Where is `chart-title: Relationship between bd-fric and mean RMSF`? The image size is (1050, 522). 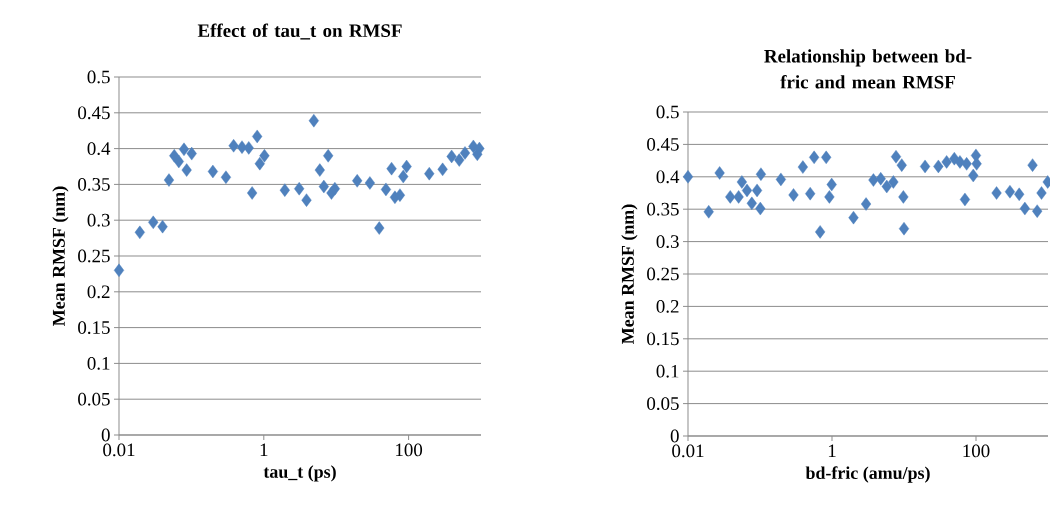
chart-title: Relationship between bd-fric and mean RMSF is located at coordinates (868, 69).